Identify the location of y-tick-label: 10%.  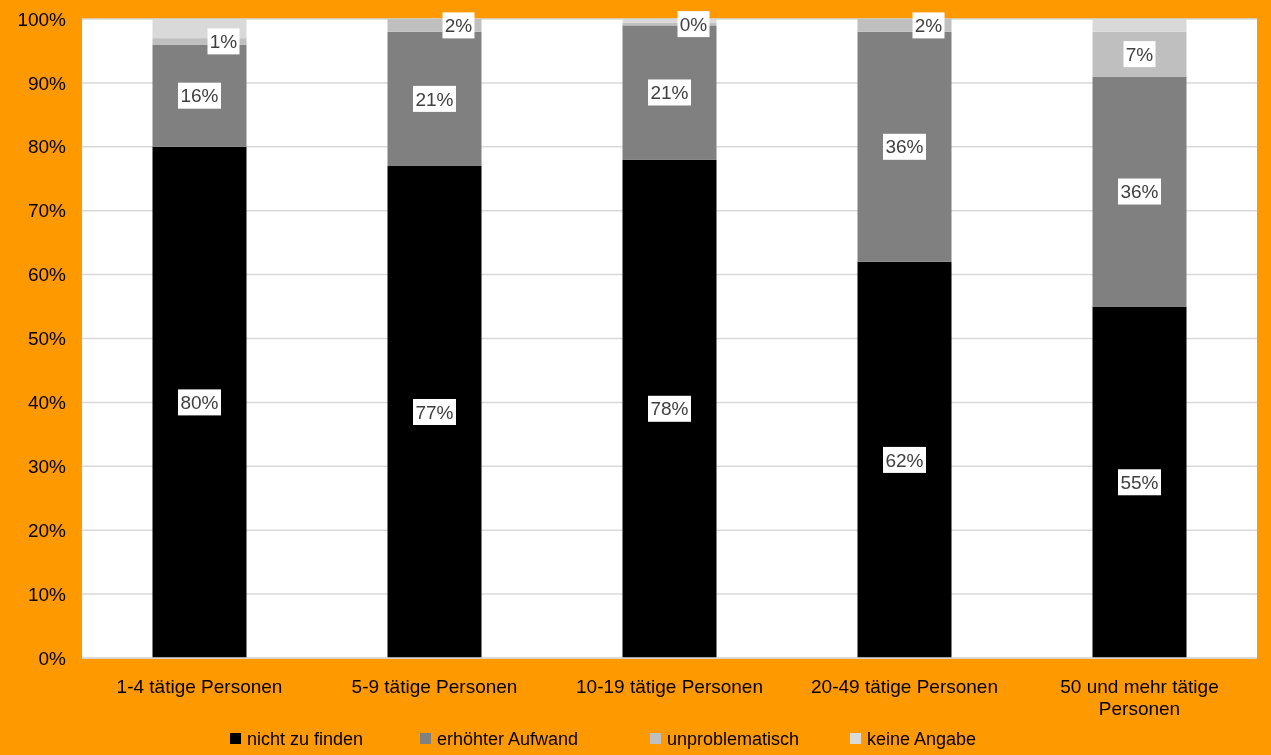
(47, 594).